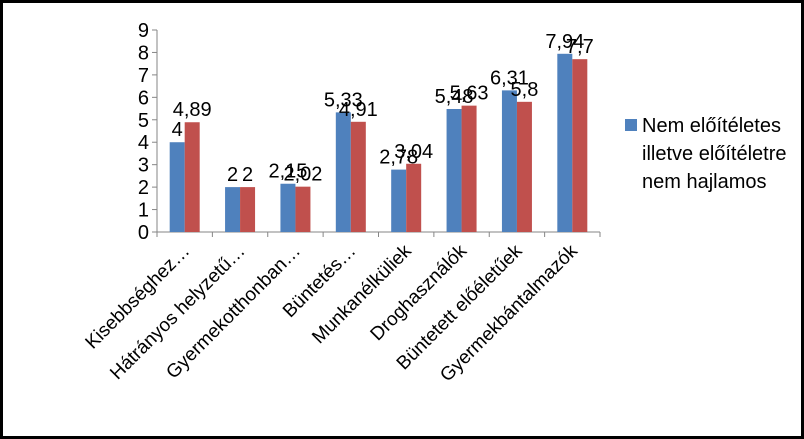 Image resolution: width=804 pixels, height=439 pixels. Describe the element at coordinates (302, 175) in the screenshot. I see `data-label: 2,02` at that location.